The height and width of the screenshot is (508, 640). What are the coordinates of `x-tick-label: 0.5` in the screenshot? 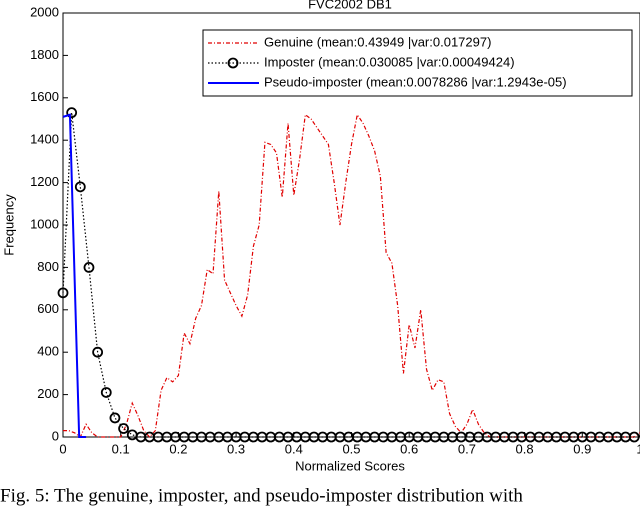 It's located at (351, 448).